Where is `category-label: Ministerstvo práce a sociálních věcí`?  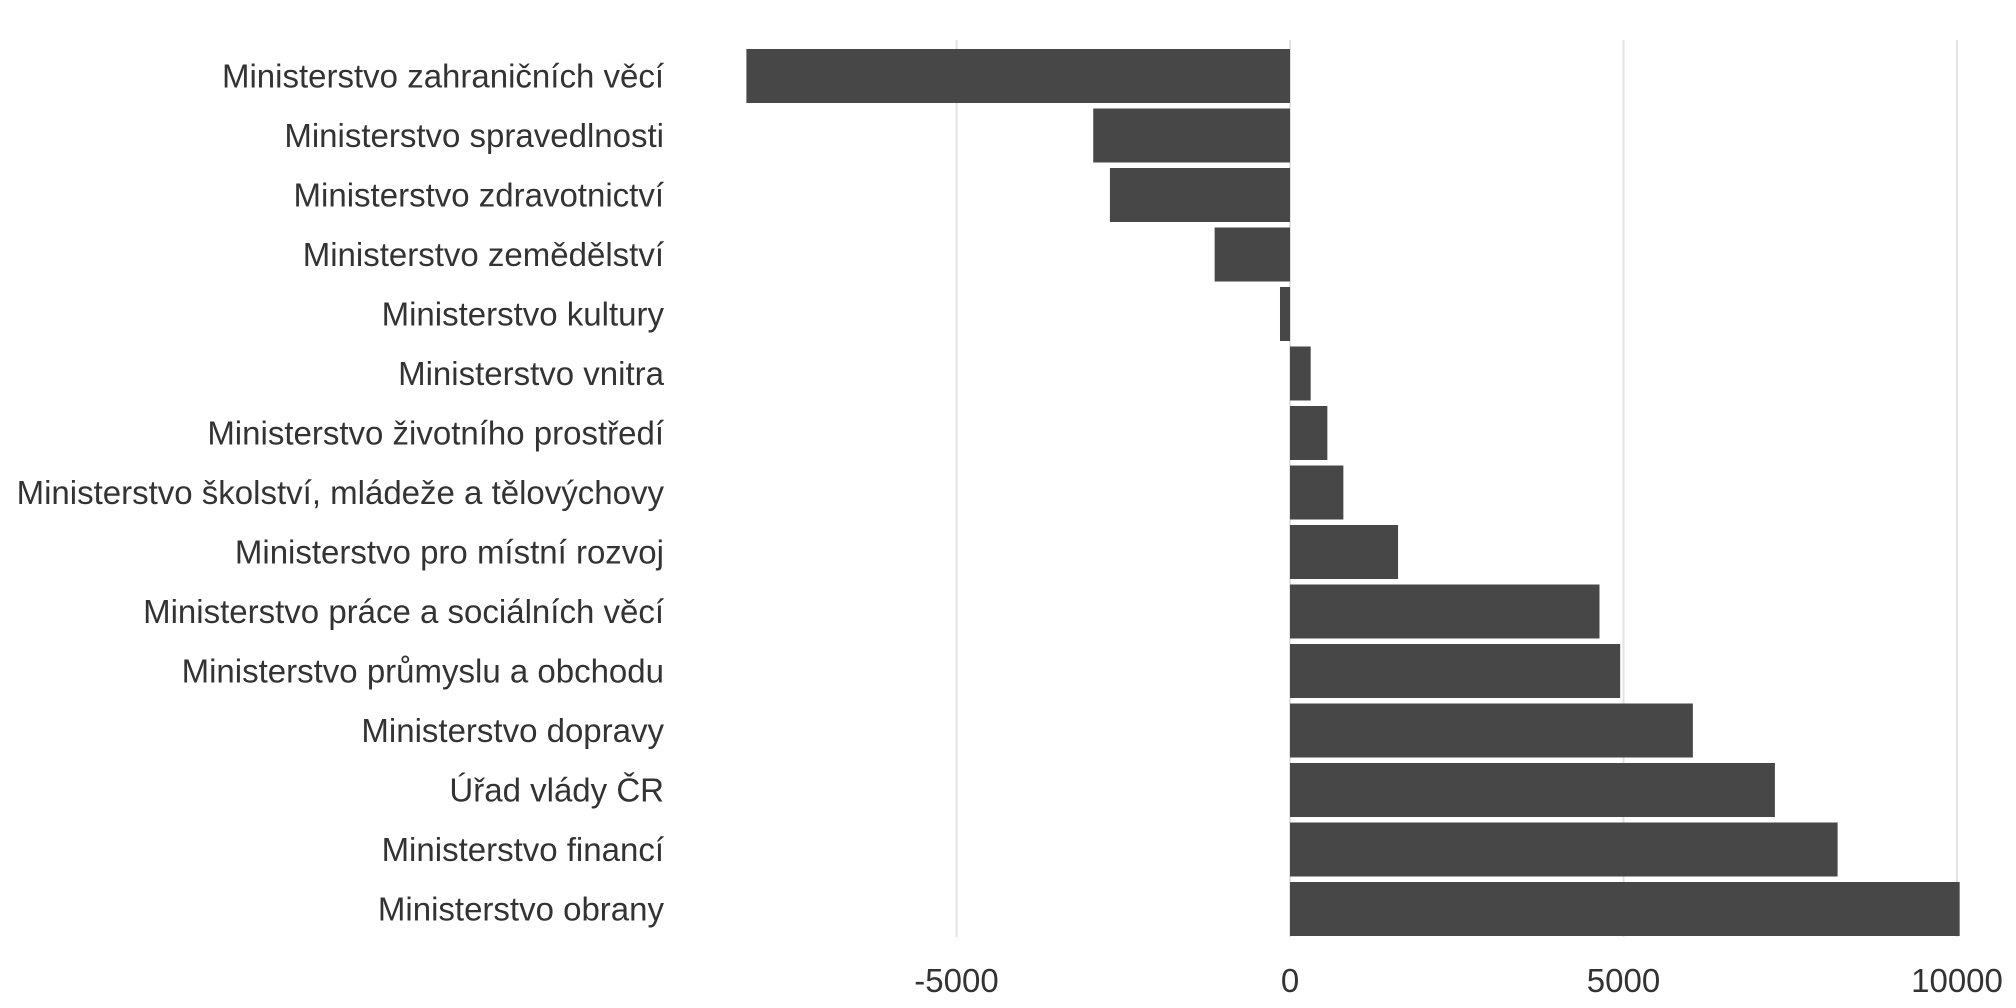 category-label: Ministerstvo práce a sociálních věcí is located at coordinates (403, 611).